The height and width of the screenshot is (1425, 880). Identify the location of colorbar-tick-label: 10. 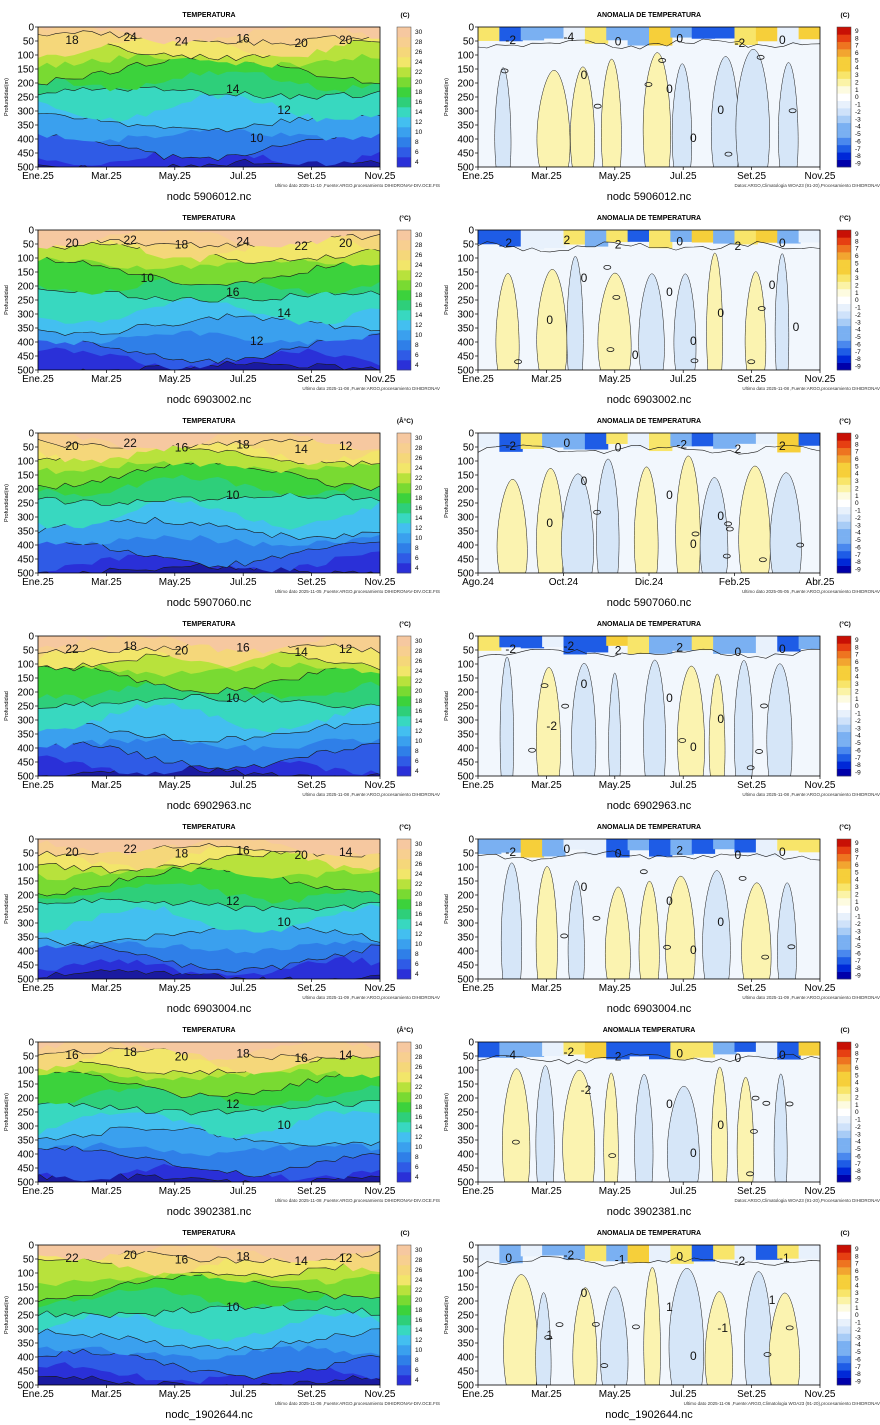
(419, 944).